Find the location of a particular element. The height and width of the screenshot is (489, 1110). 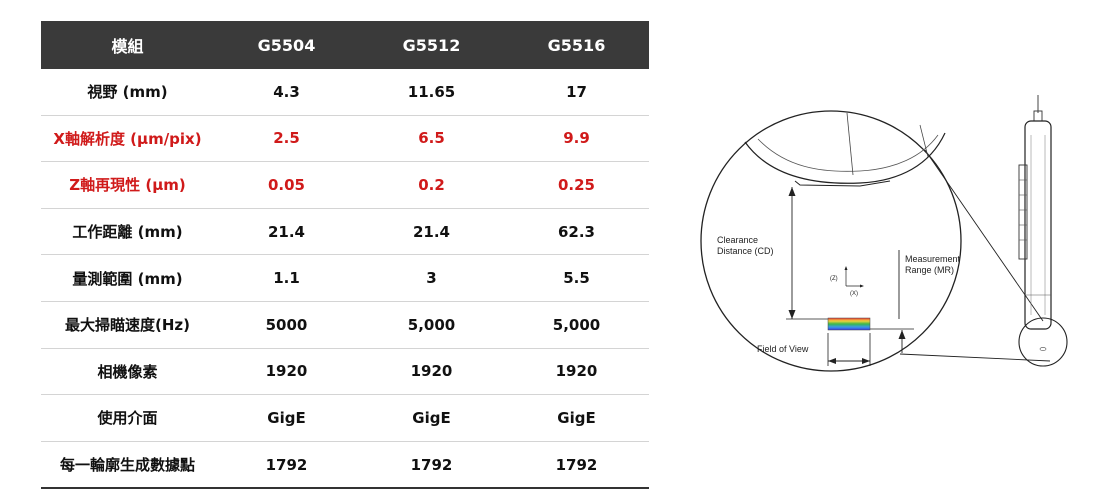

cell-value: 2.5 is located at coordinates (286, 139).